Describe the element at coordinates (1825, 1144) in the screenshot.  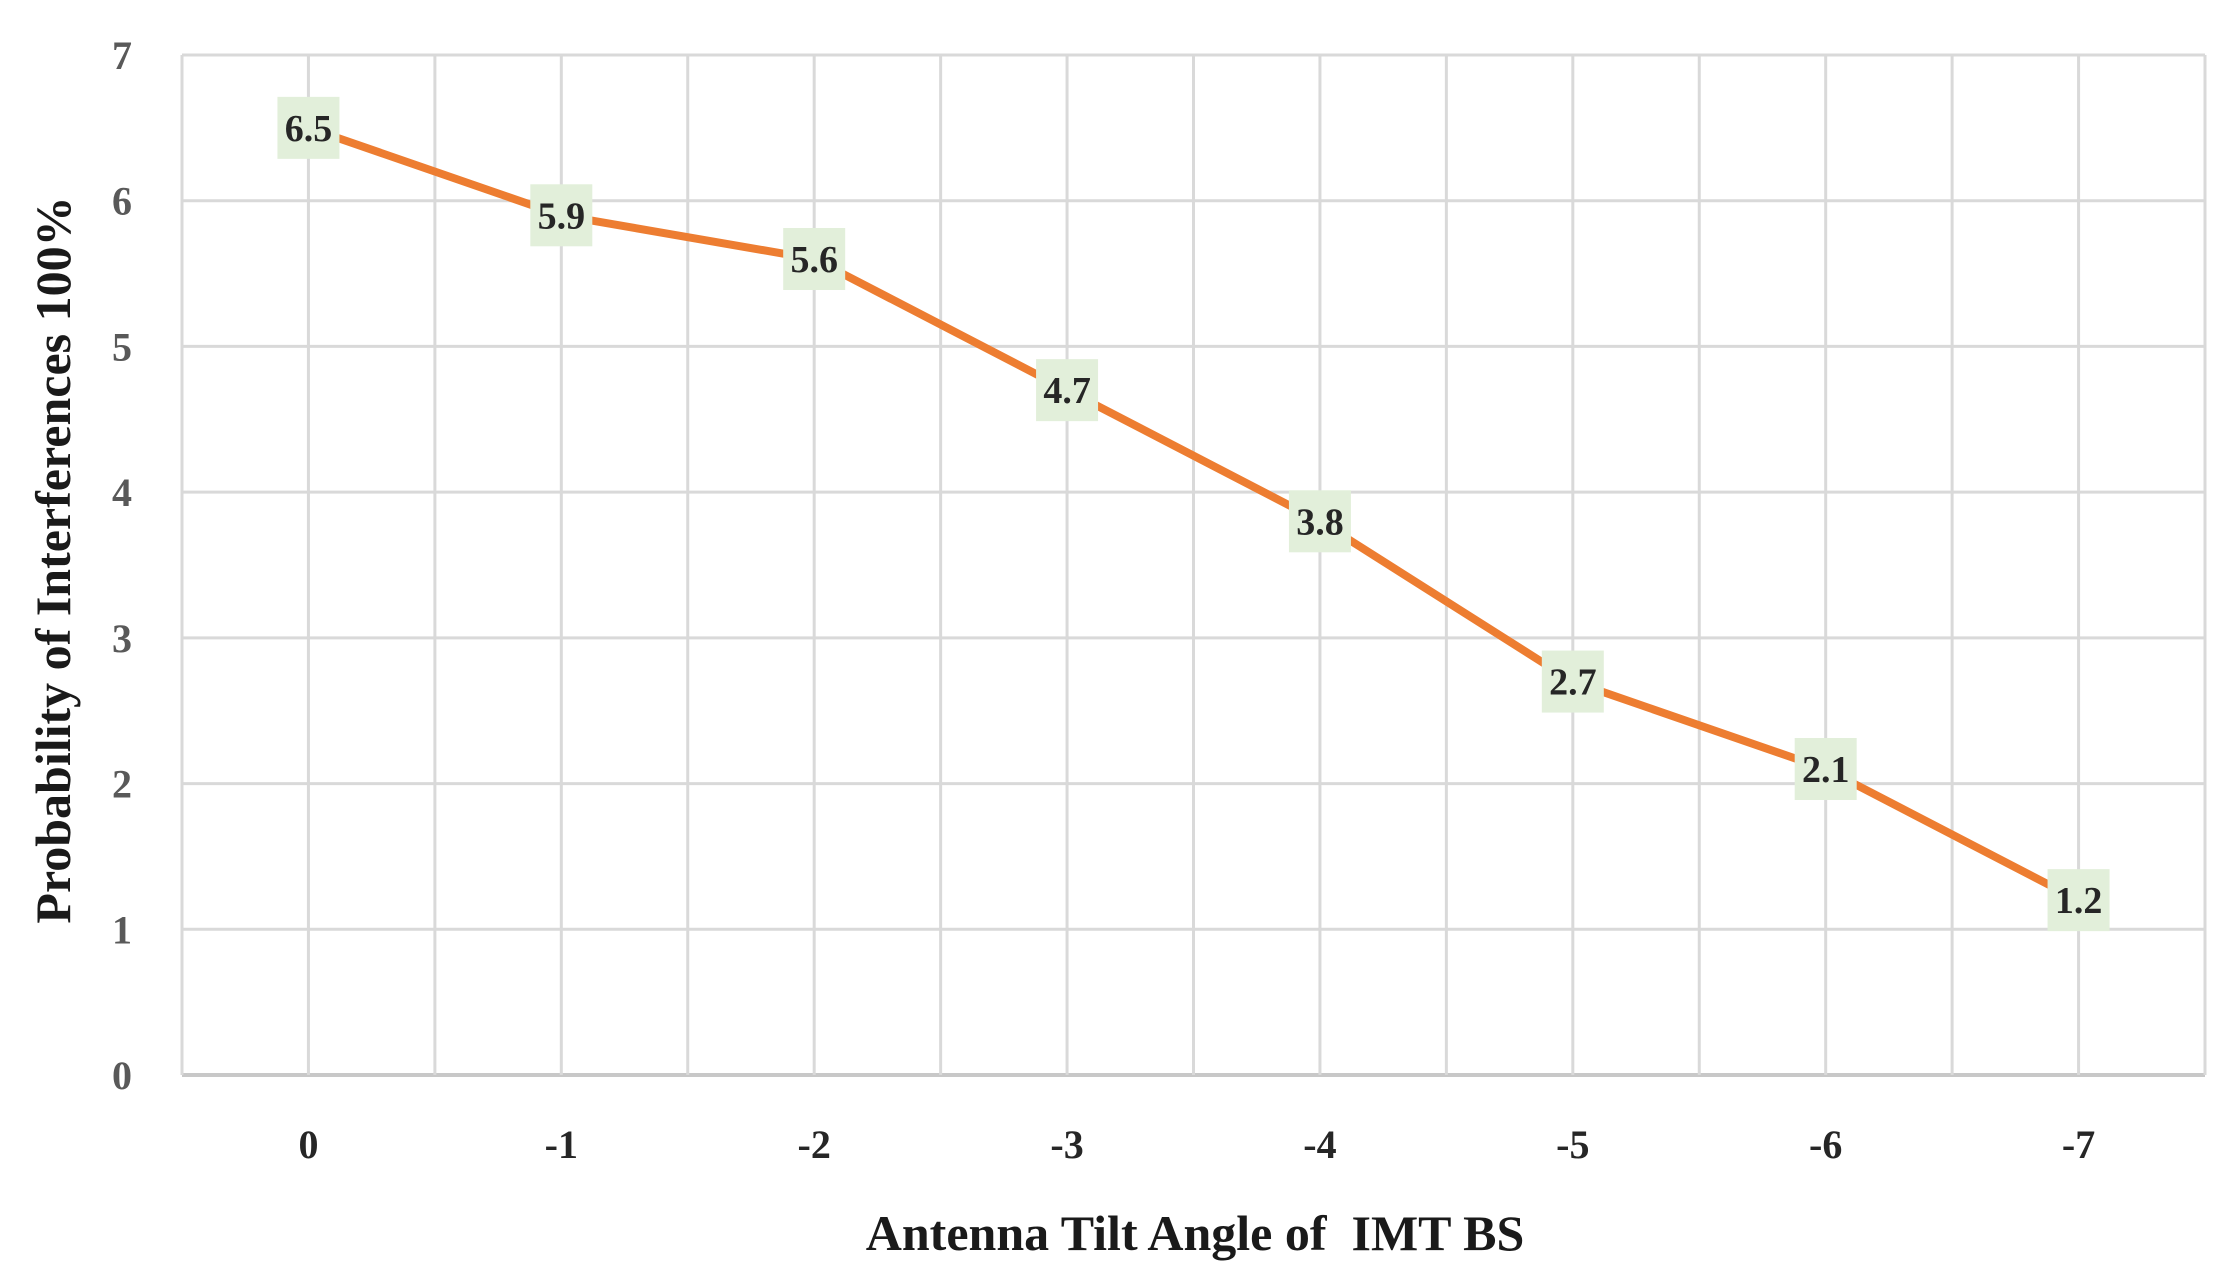
I see `x-tick-label: -6` at that location.